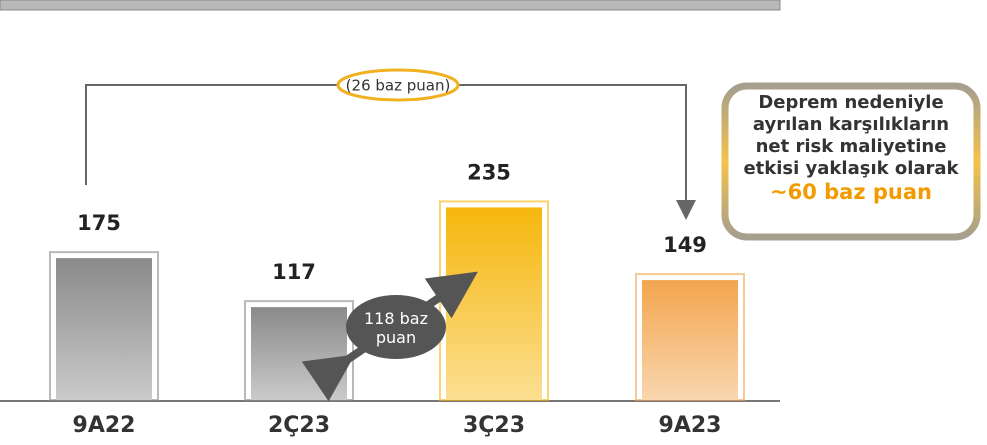 This screenshot has width=987, height=445. I want to click on difference-badge, so click(396, 327).